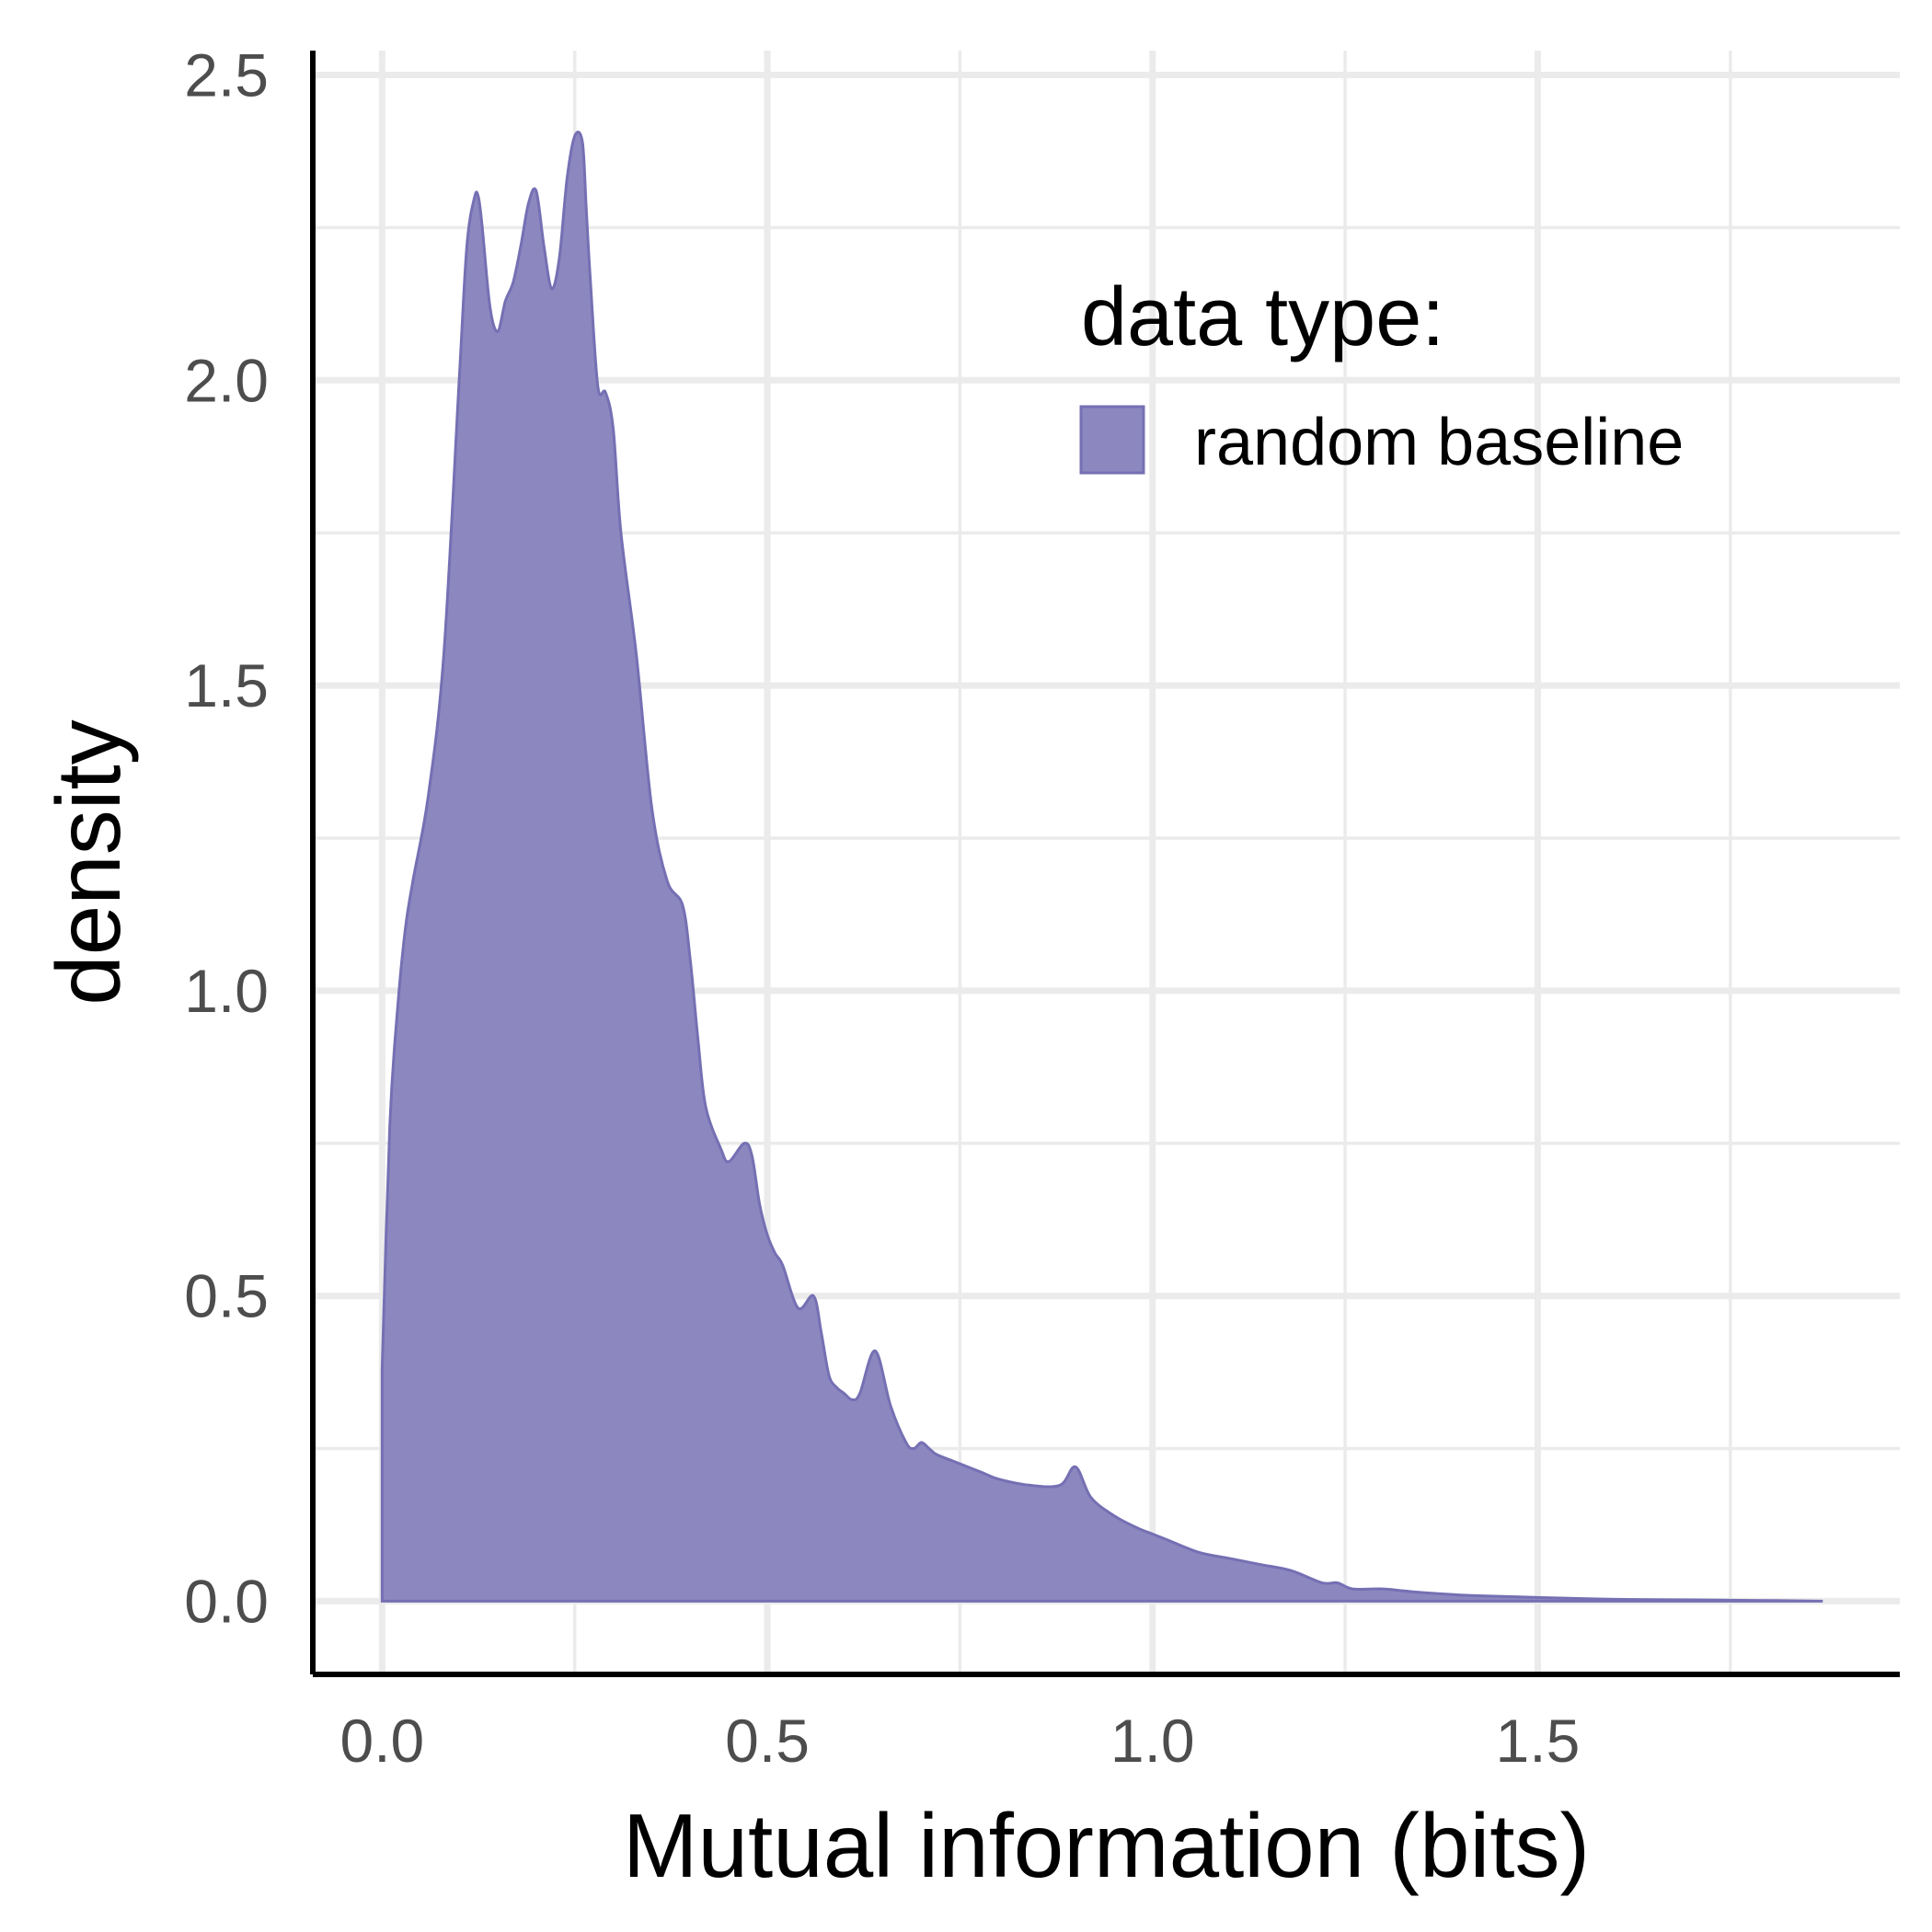 This screenshot has height=1932, width=1932. I want to click on y-axis-ticks: 0.0 0.5 1.0 1.5 2.0 2.5, so click(226, 838).